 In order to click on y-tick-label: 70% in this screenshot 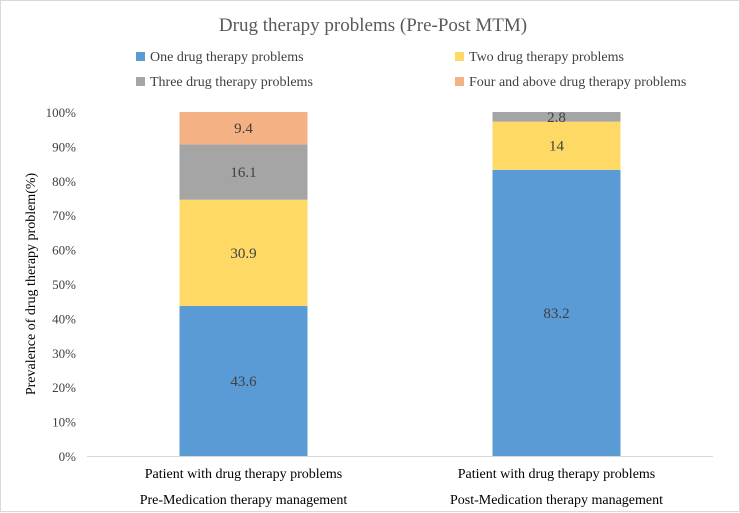, I will do `click(64, 215)`.